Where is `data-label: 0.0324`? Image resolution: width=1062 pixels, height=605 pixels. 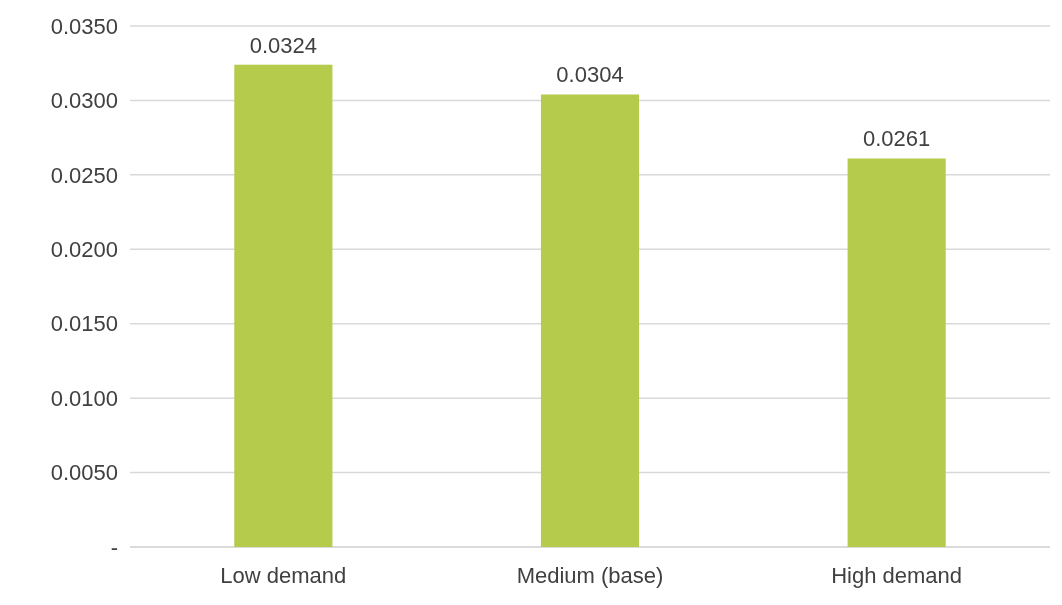 data-label: 0.0324 is located at coordinates (283, 45).